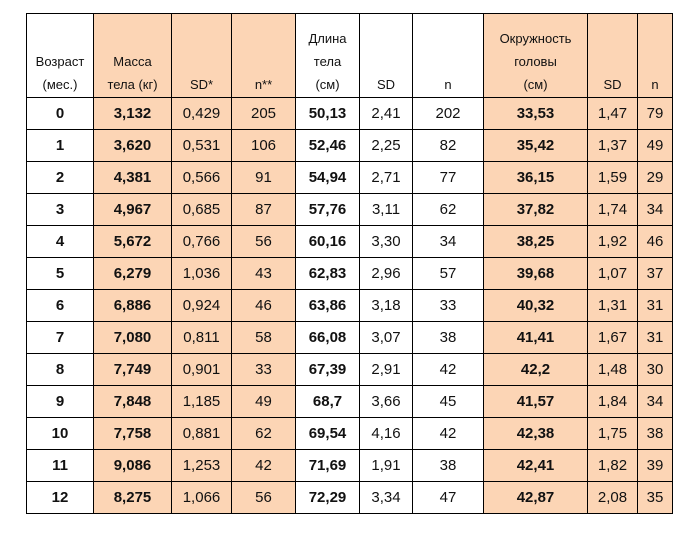 Image resolution: width=700 pixels, height=534 pixels. Describe the element at coordinates (655, 113) in the screenshot. I see `table-cell: 79` at that location.